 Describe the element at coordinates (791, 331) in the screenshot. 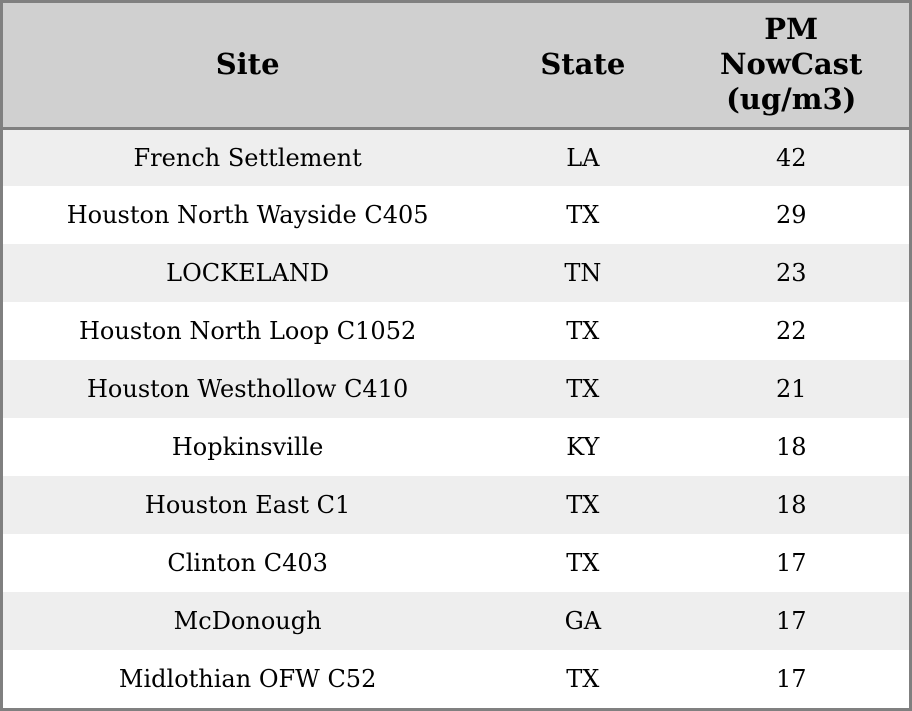

I see `pm-value-cell: 22` at that location.